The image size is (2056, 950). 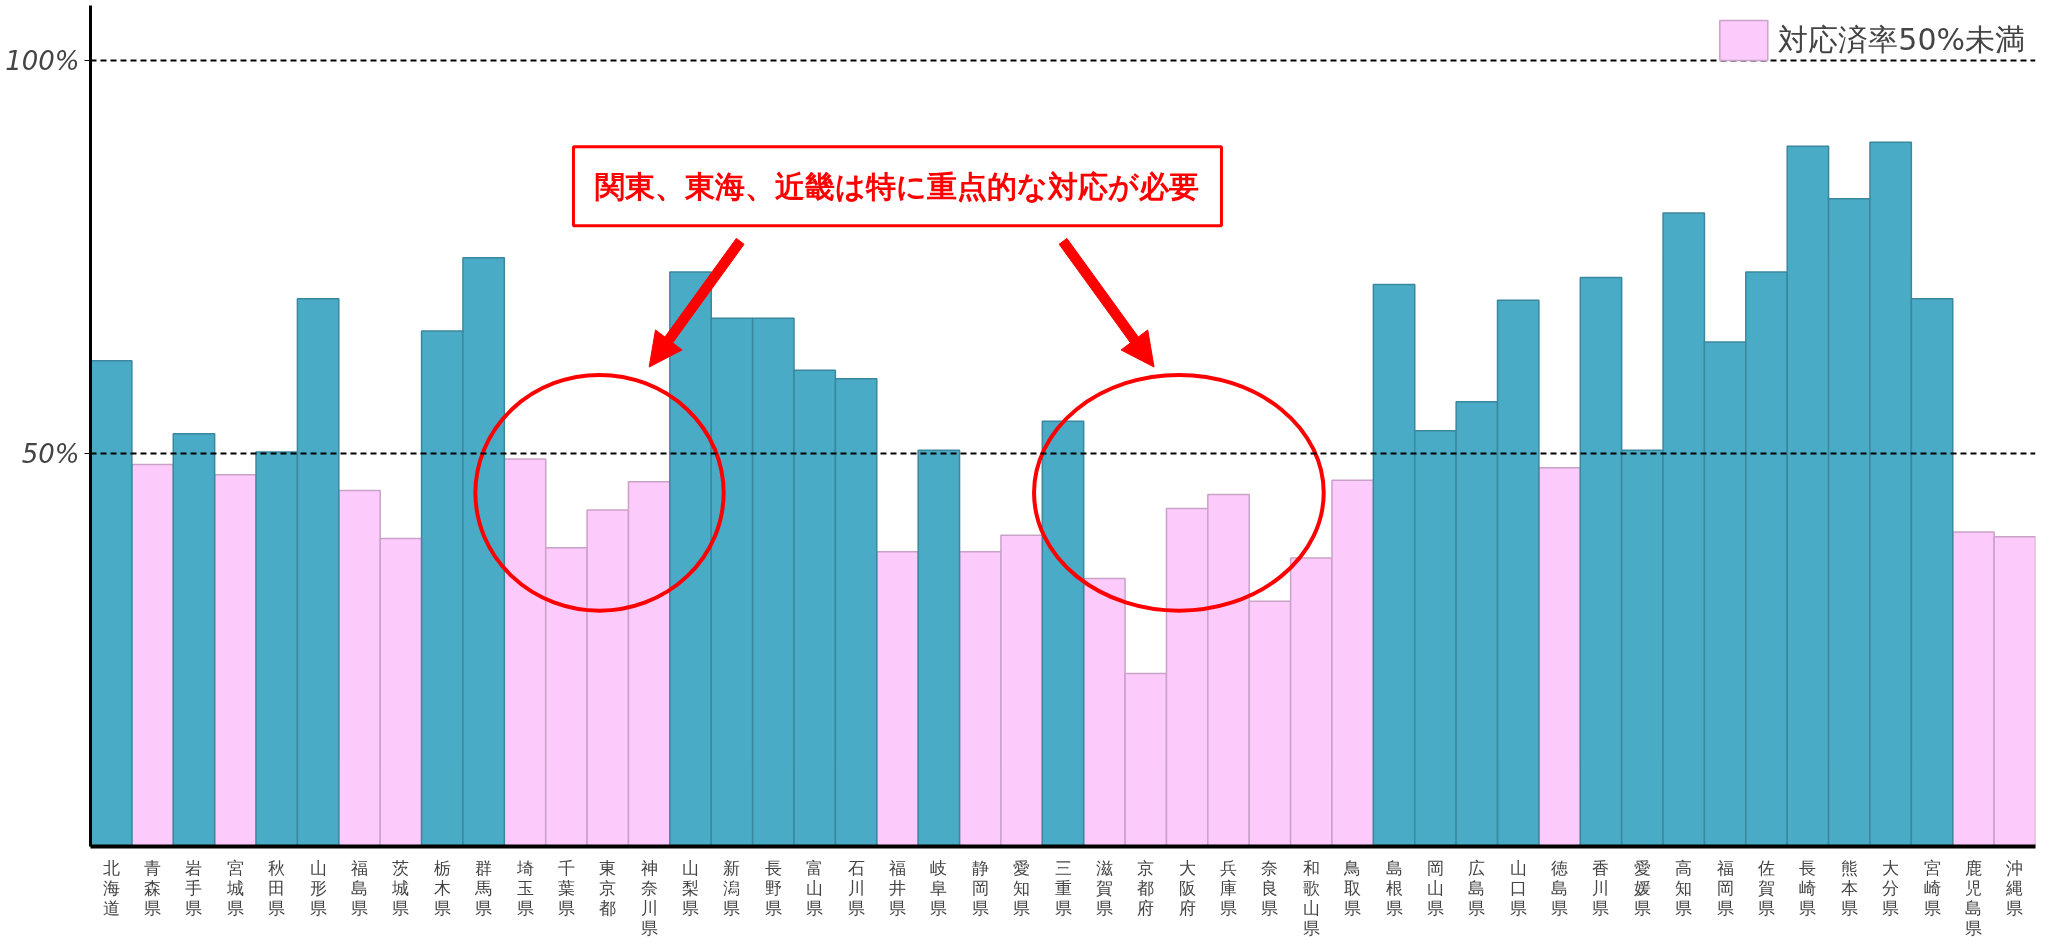 I want to click on x-tick-label: 兵庫県, so click(x=1229, y=887).